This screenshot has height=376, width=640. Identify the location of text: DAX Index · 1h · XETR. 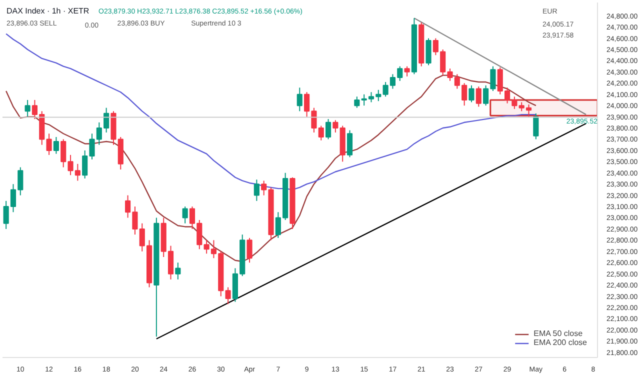
(48, 11).